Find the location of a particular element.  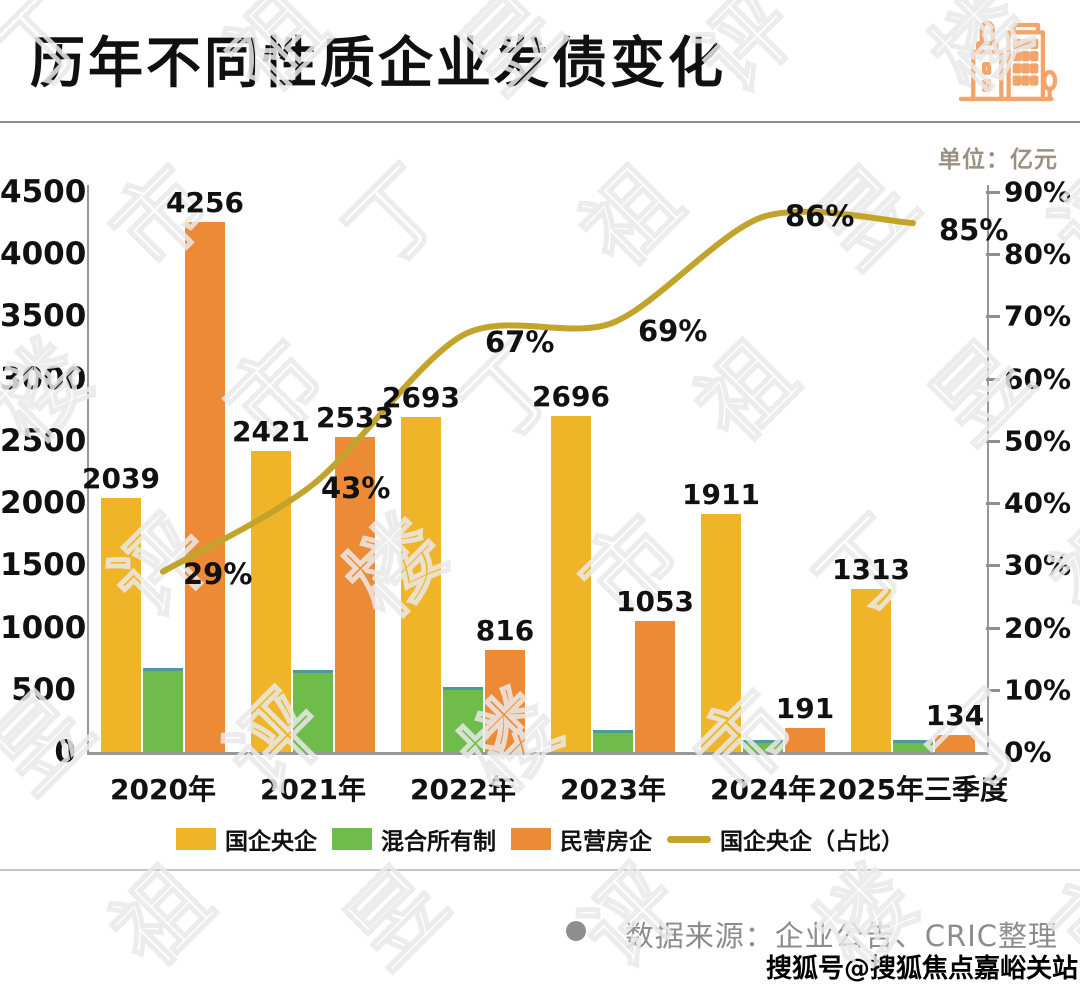

soe-central-value-label: 2039 is located at coordinates (121, 479).